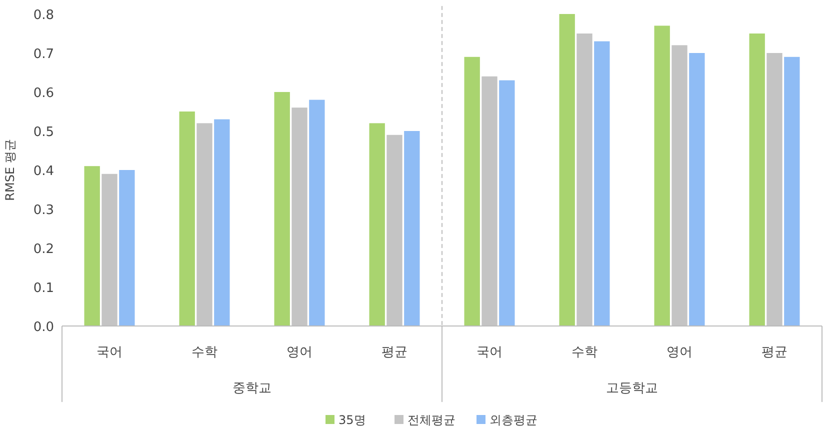  I want to click on text: 고등학교, so click(632, 388).